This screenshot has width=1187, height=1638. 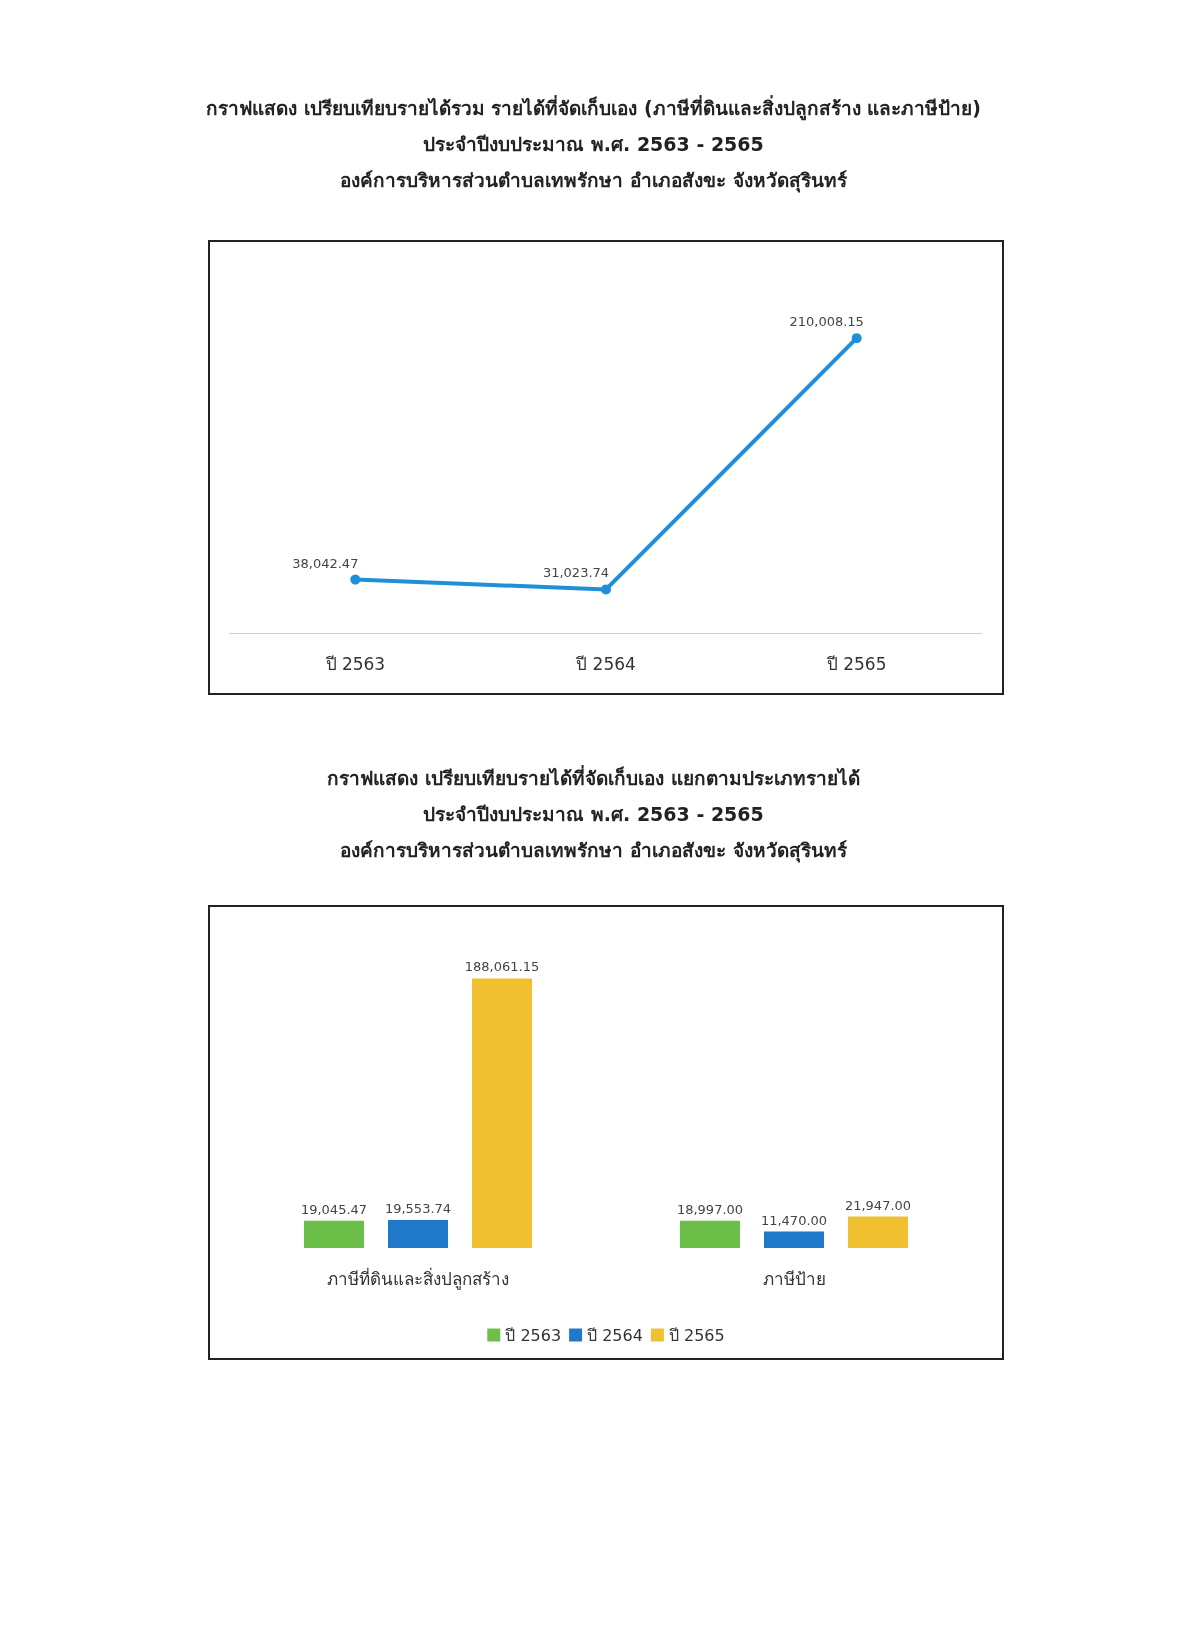 I want to click on x-tick-label: ภาษีป้าย, so click(x=794, y=1278).